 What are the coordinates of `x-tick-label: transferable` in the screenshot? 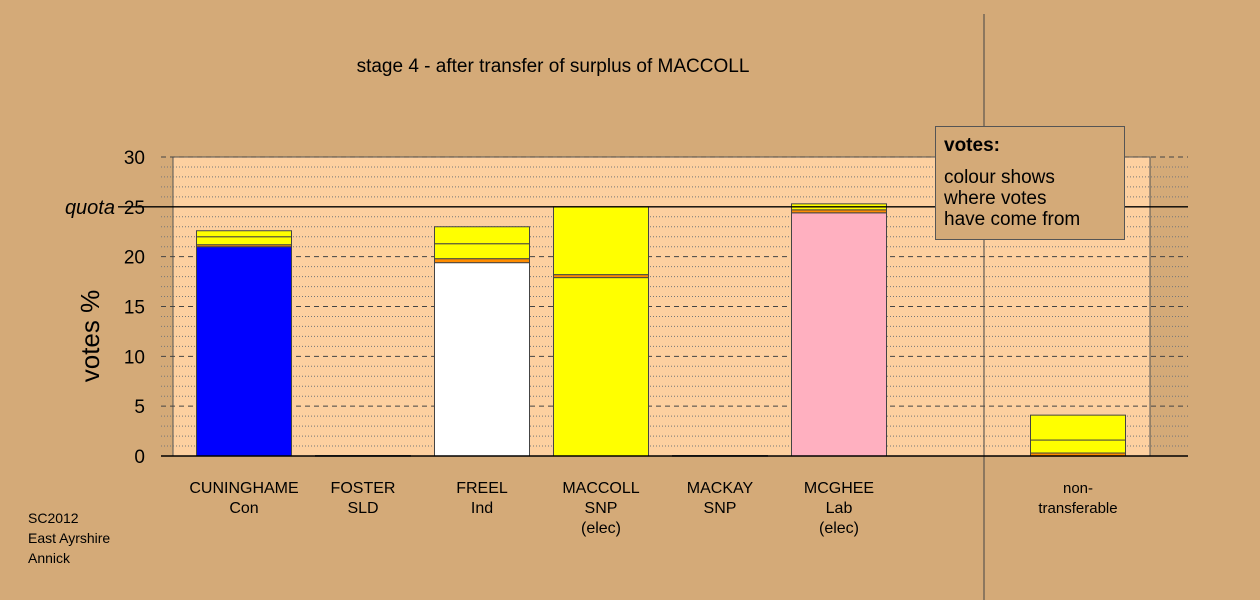 It's located at (1077, 508).